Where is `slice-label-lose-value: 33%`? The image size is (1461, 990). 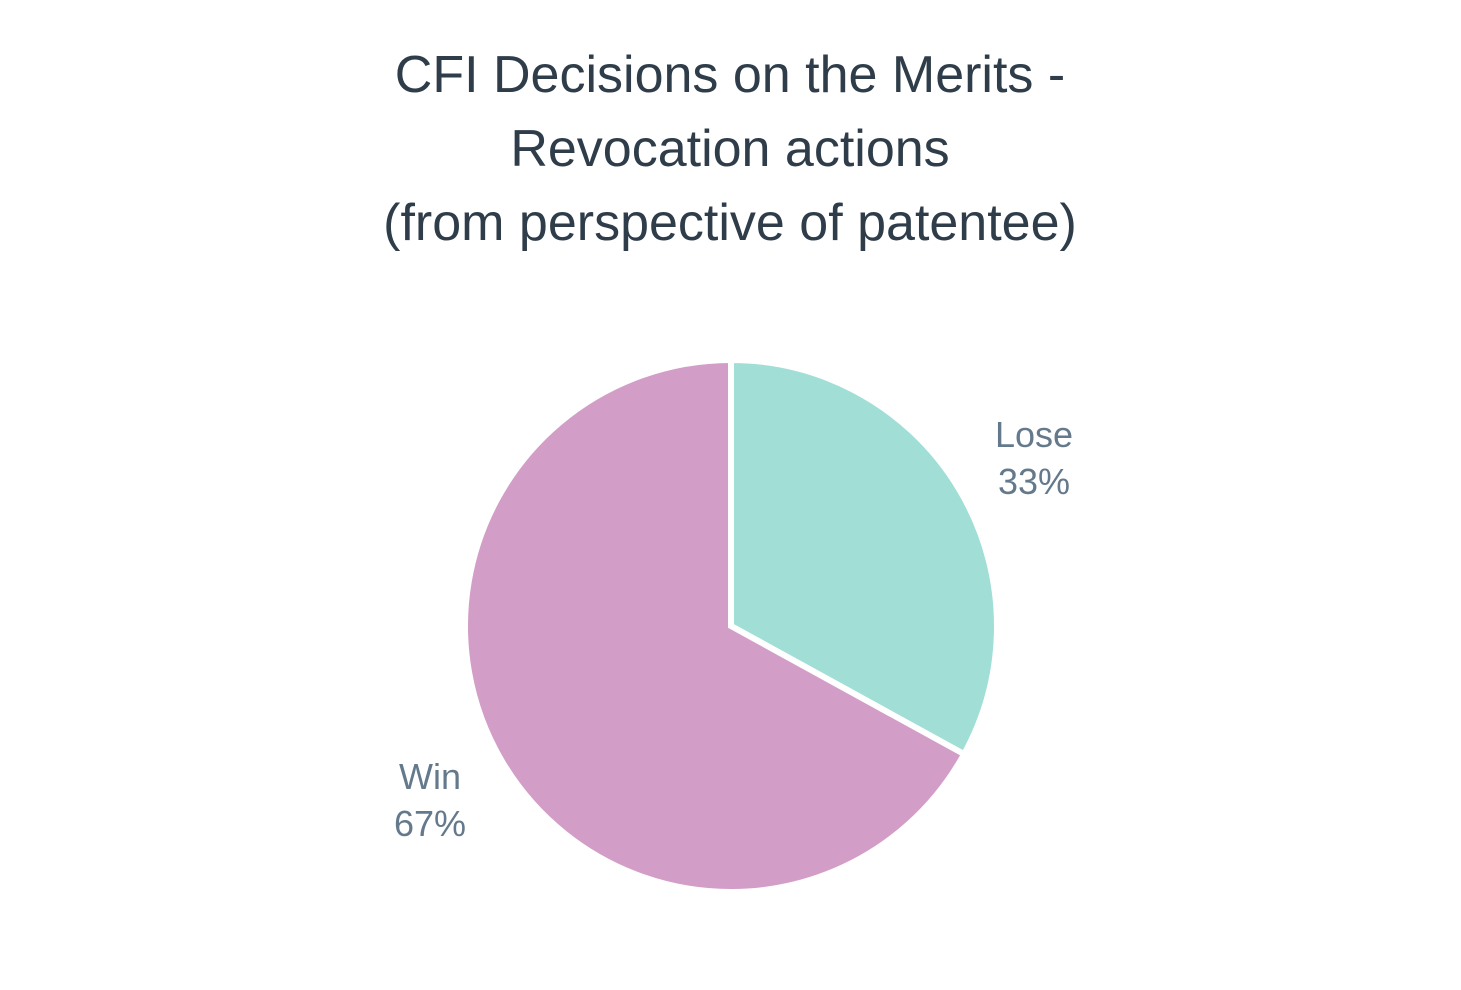
slice-label-lose-value: 33% is located at coordinates (1034, 481).